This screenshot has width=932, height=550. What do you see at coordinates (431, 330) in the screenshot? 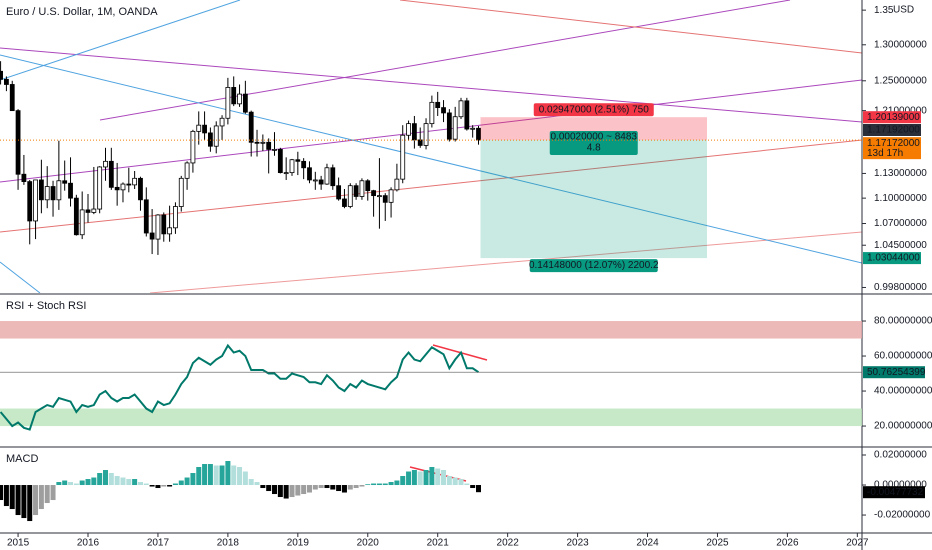
I see `band` at bounding box center [431, 330].